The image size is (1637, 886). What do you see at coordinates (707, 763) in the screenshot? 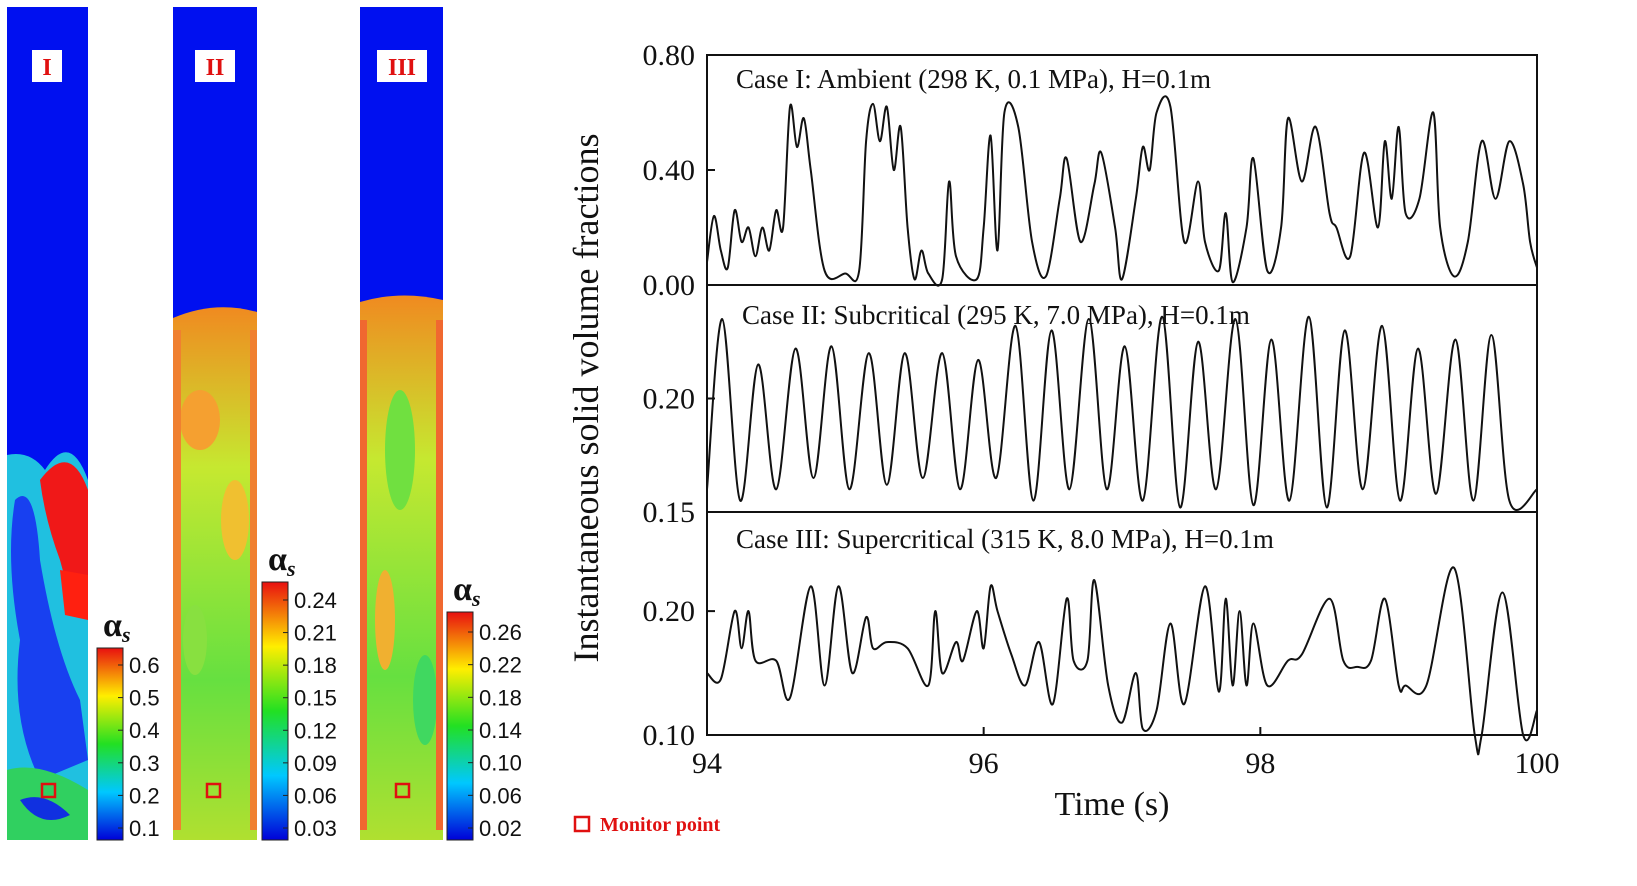
I see `x-tick-label: 94` at bounding box center [707, 763].